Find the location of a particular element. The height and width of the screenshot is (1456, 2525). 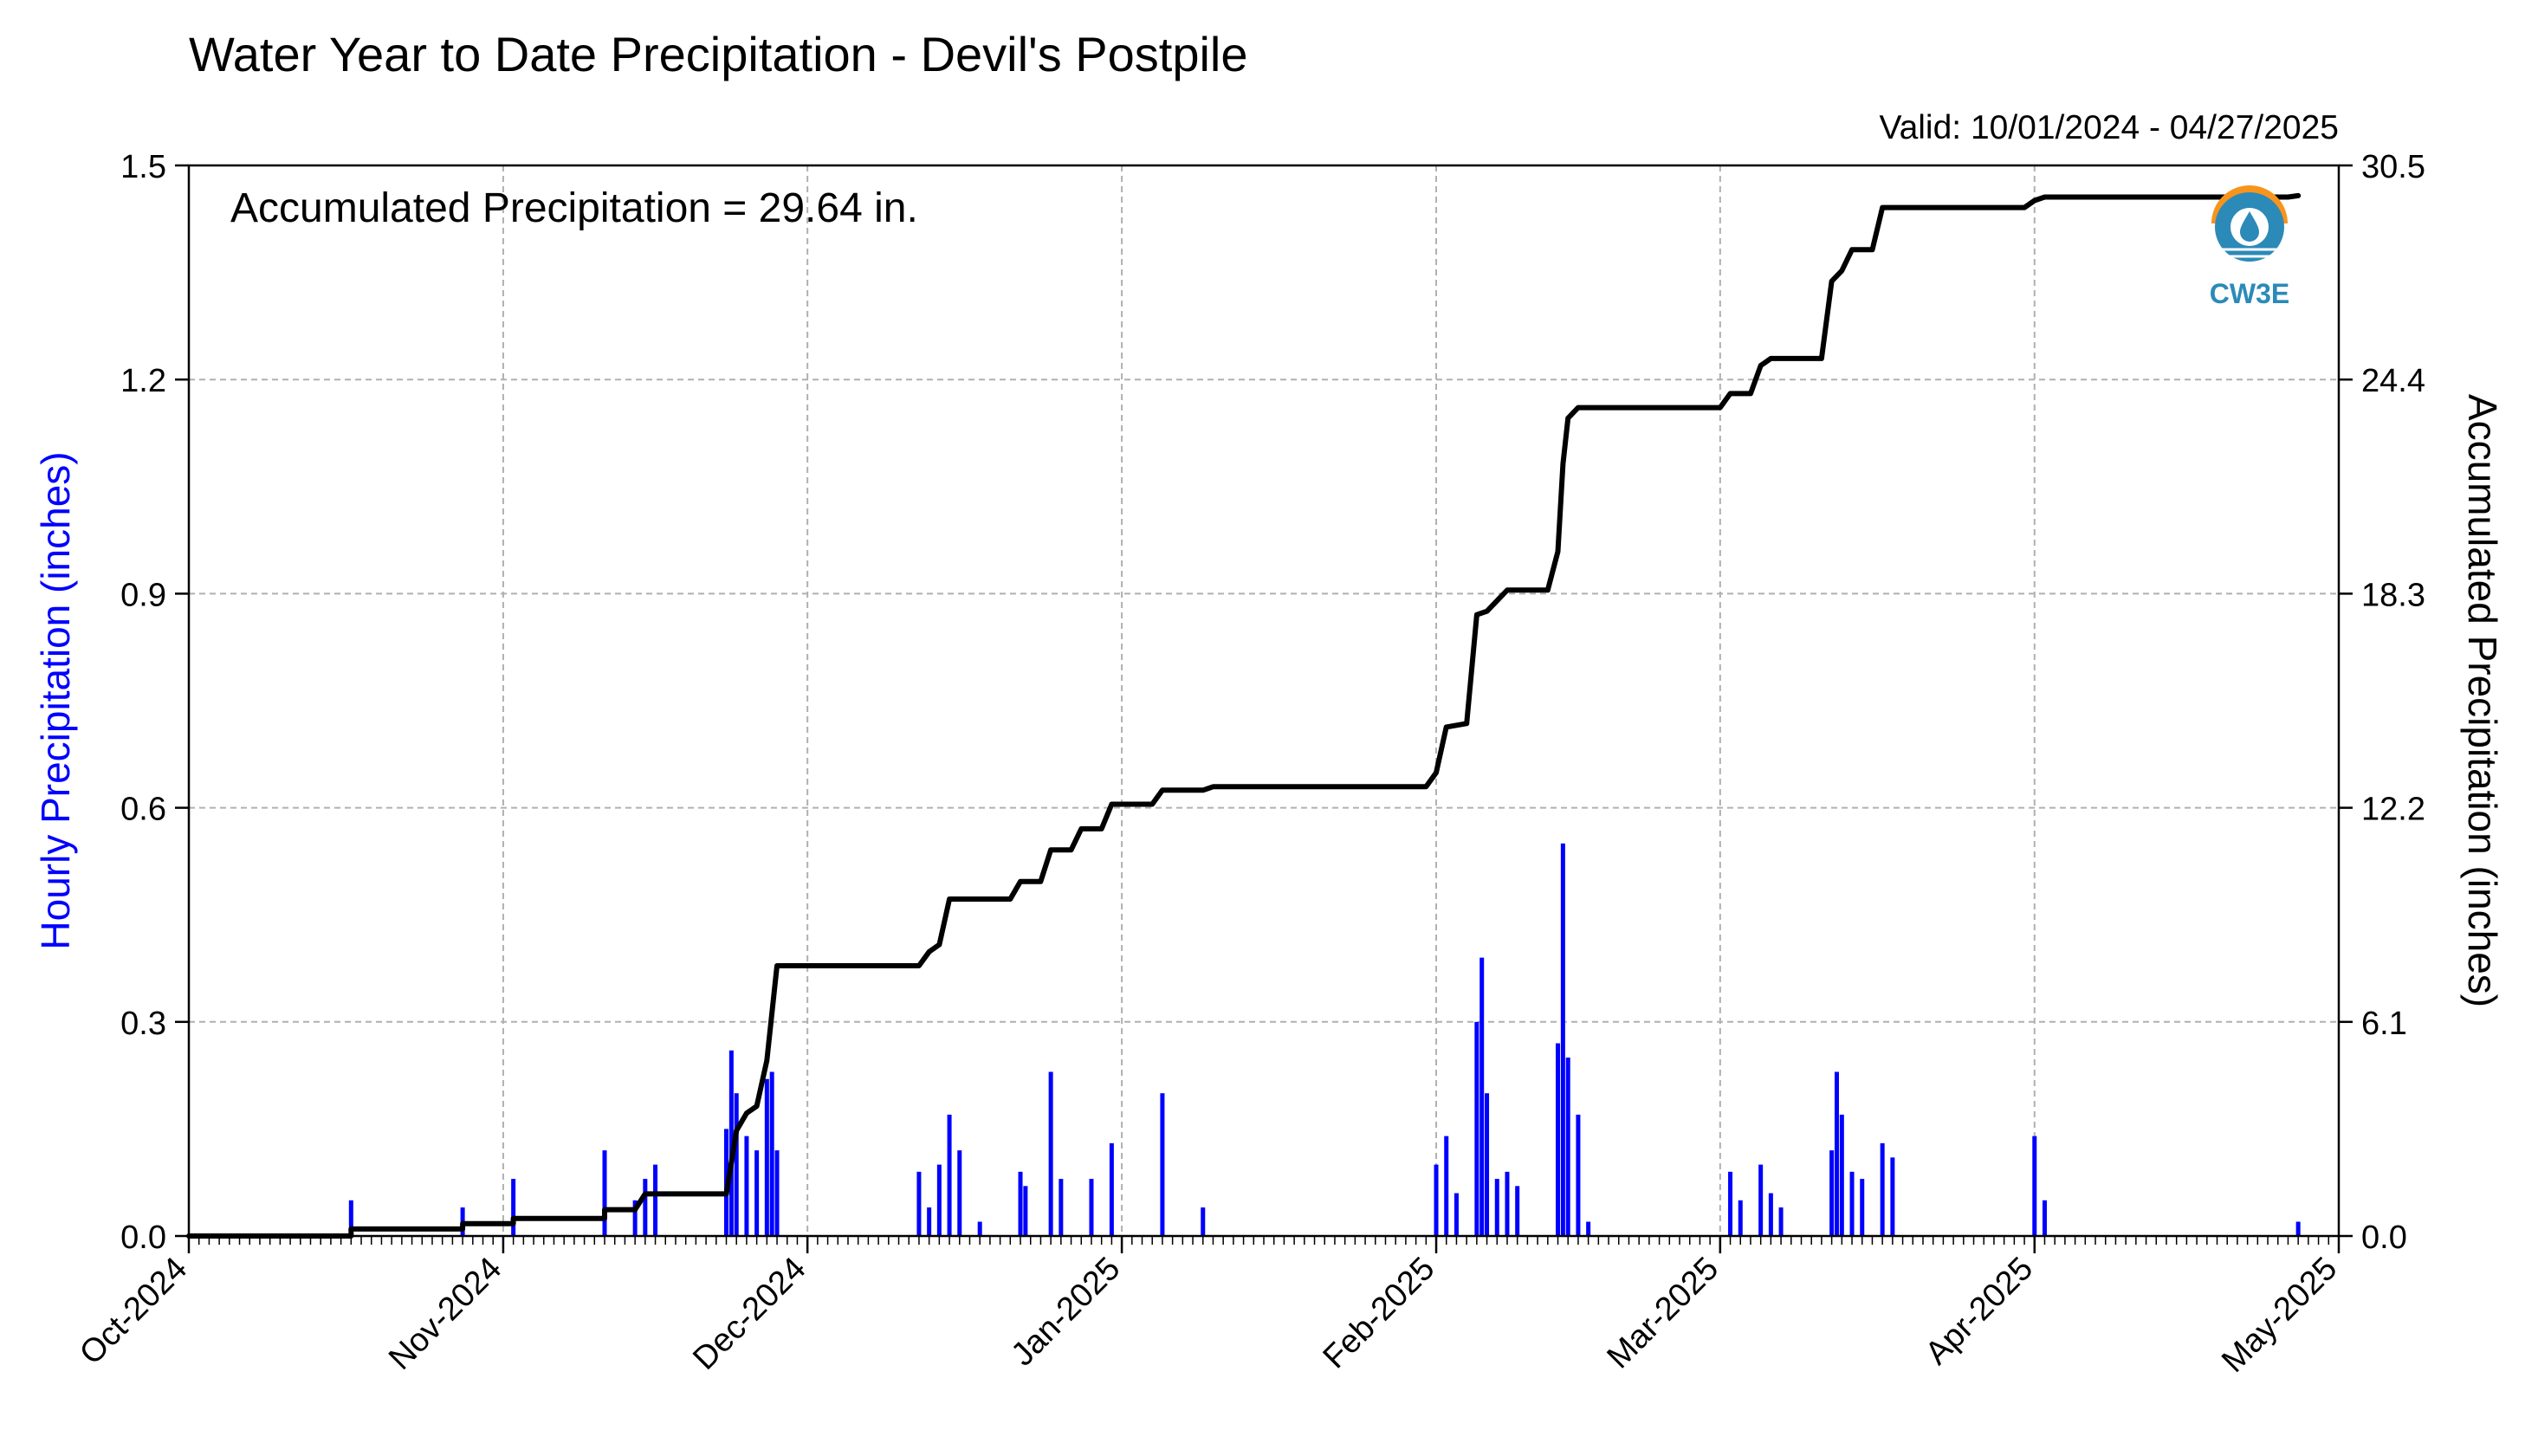

y-left-tick-label: 0.0 is located at coordinates (143, 1238).